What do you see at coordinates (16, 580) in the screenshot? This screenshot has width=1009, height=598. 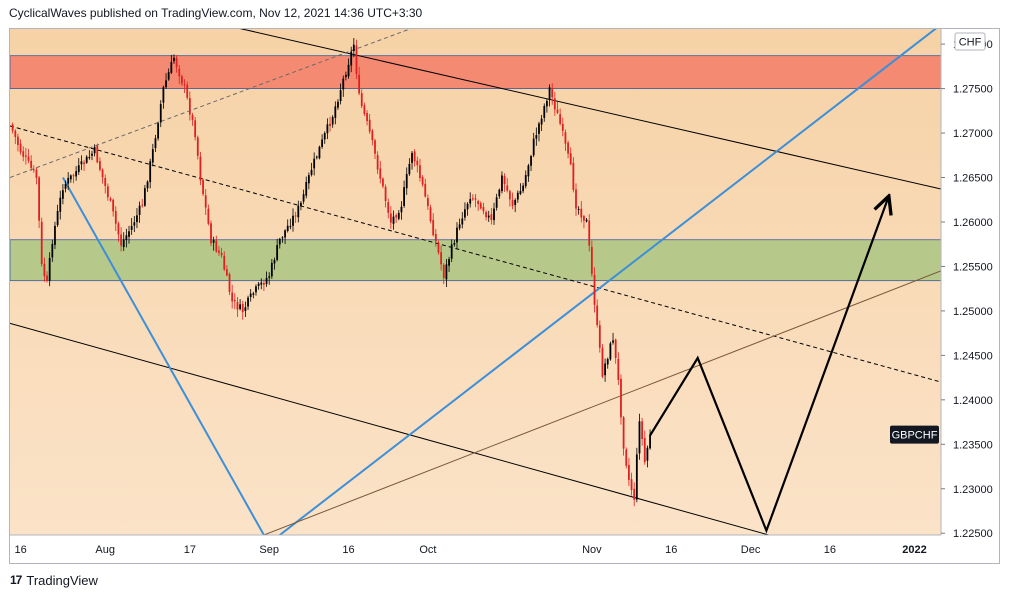 I see `tradingview-logo-icon: 17` at bounding box center [16, 580].